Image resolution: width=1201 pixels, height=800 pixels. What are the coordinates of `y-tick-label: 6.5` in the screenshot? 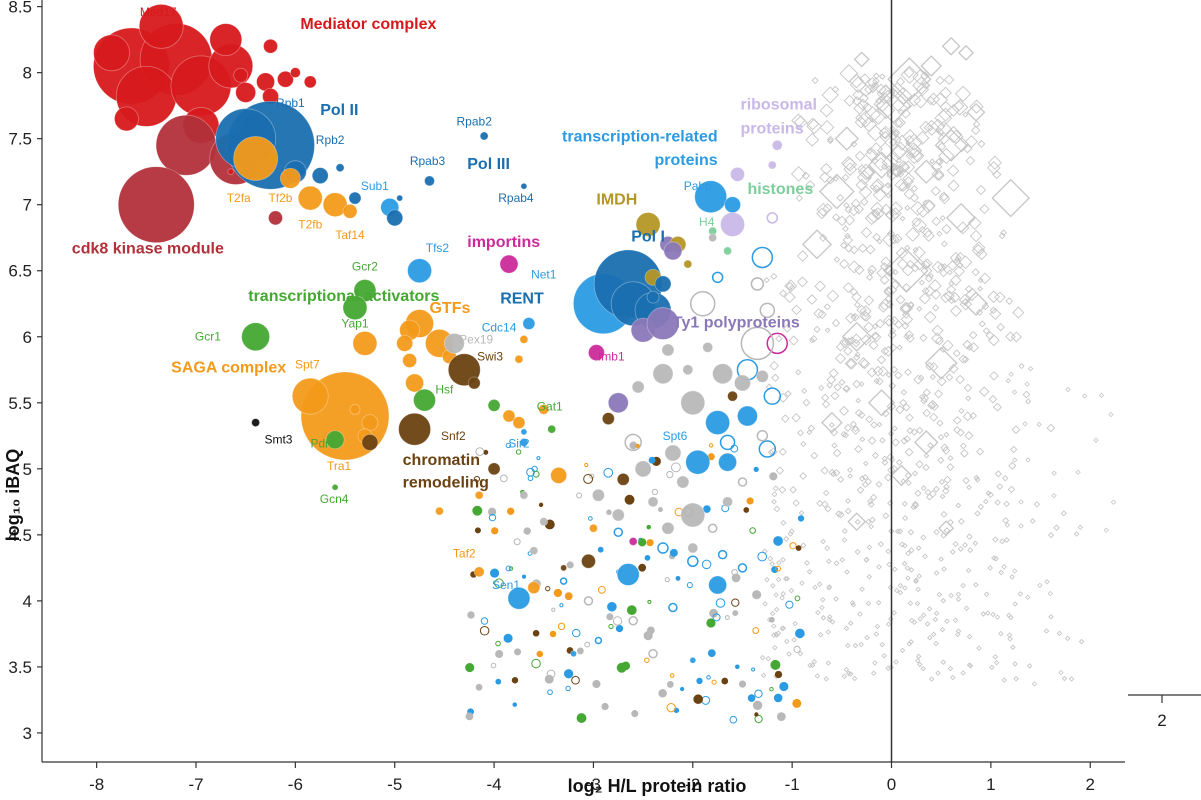 It's located at (20, 271).